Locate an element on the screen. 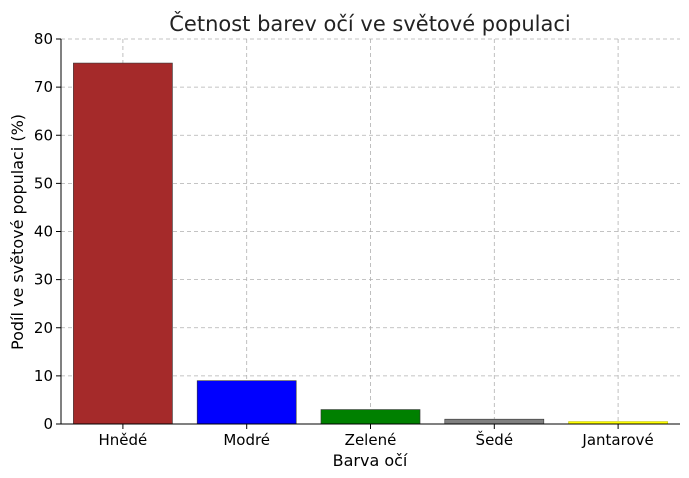  y-tick-label: 60 is located at coordinates (43, 135).